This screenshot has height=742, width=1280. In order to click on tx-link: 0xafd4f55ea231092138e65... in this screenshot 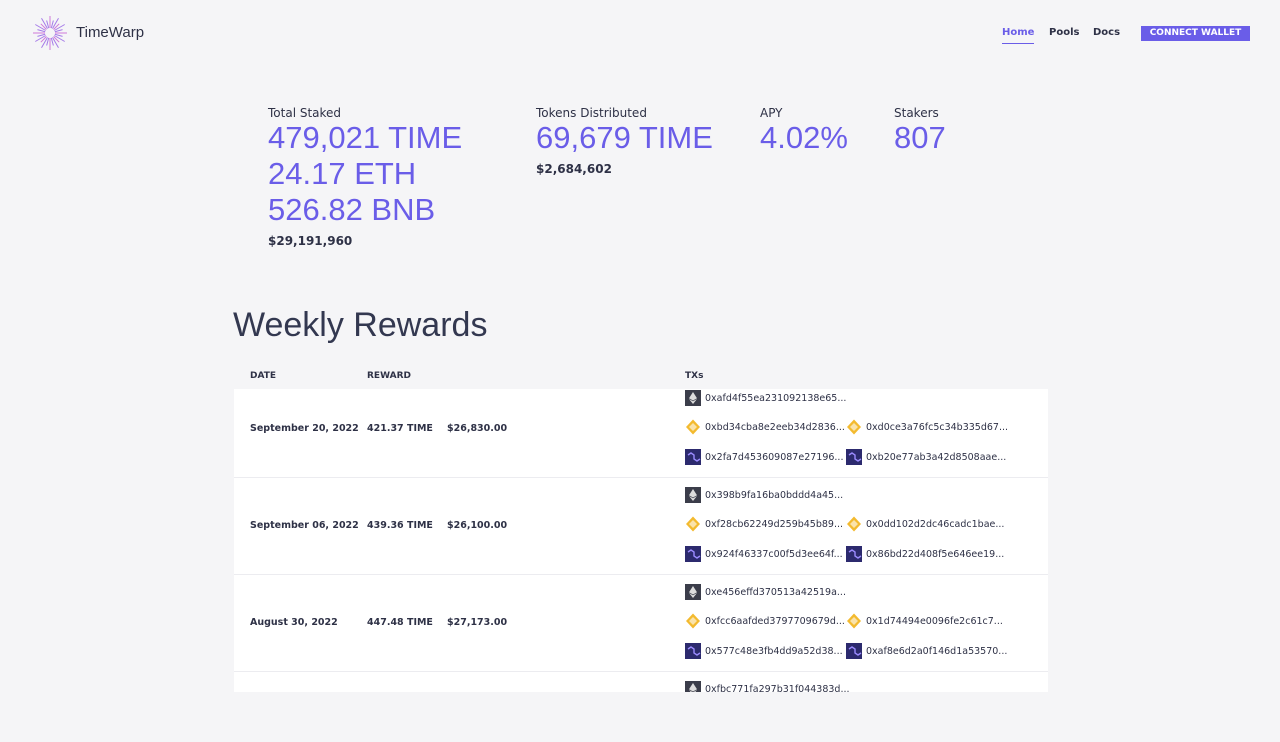, I will do `click(765, 398)`.